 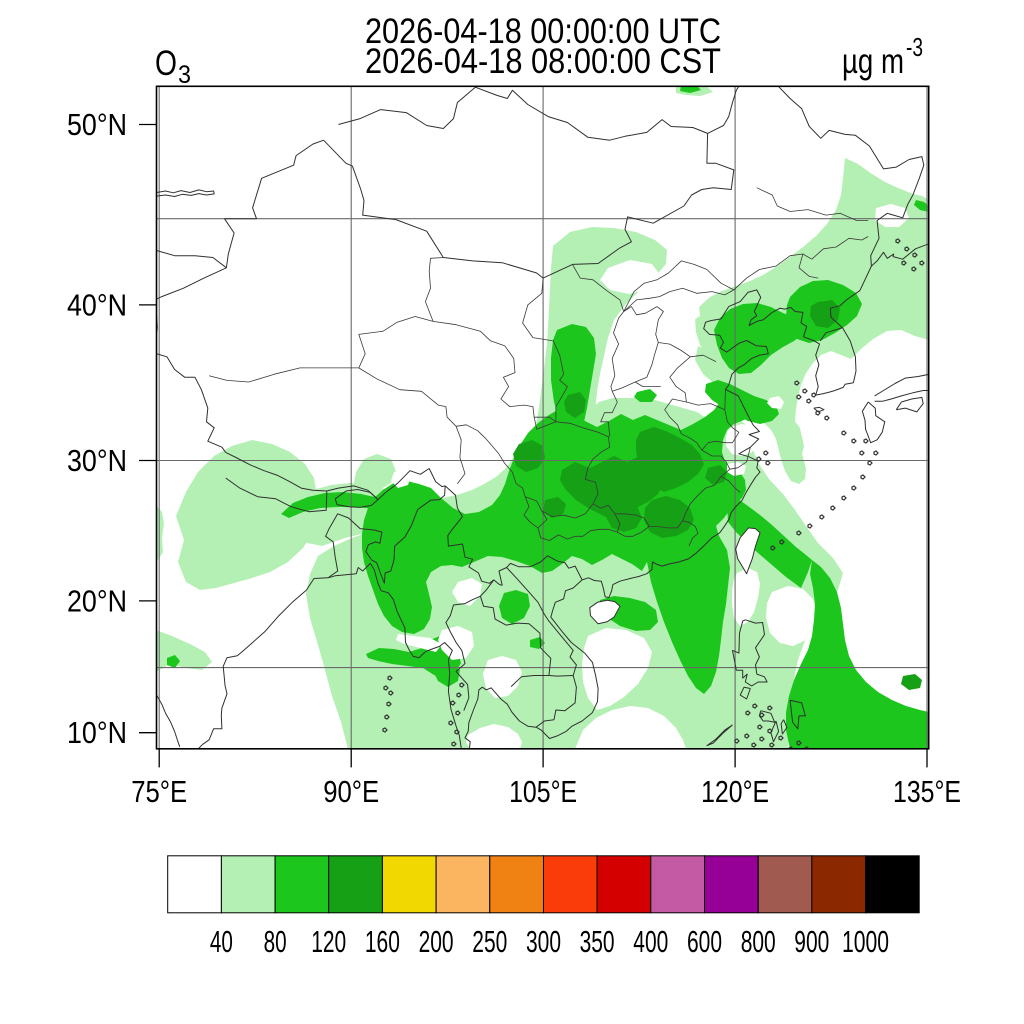 I want to click on svg-text: 250, so click(x=489, y=941).